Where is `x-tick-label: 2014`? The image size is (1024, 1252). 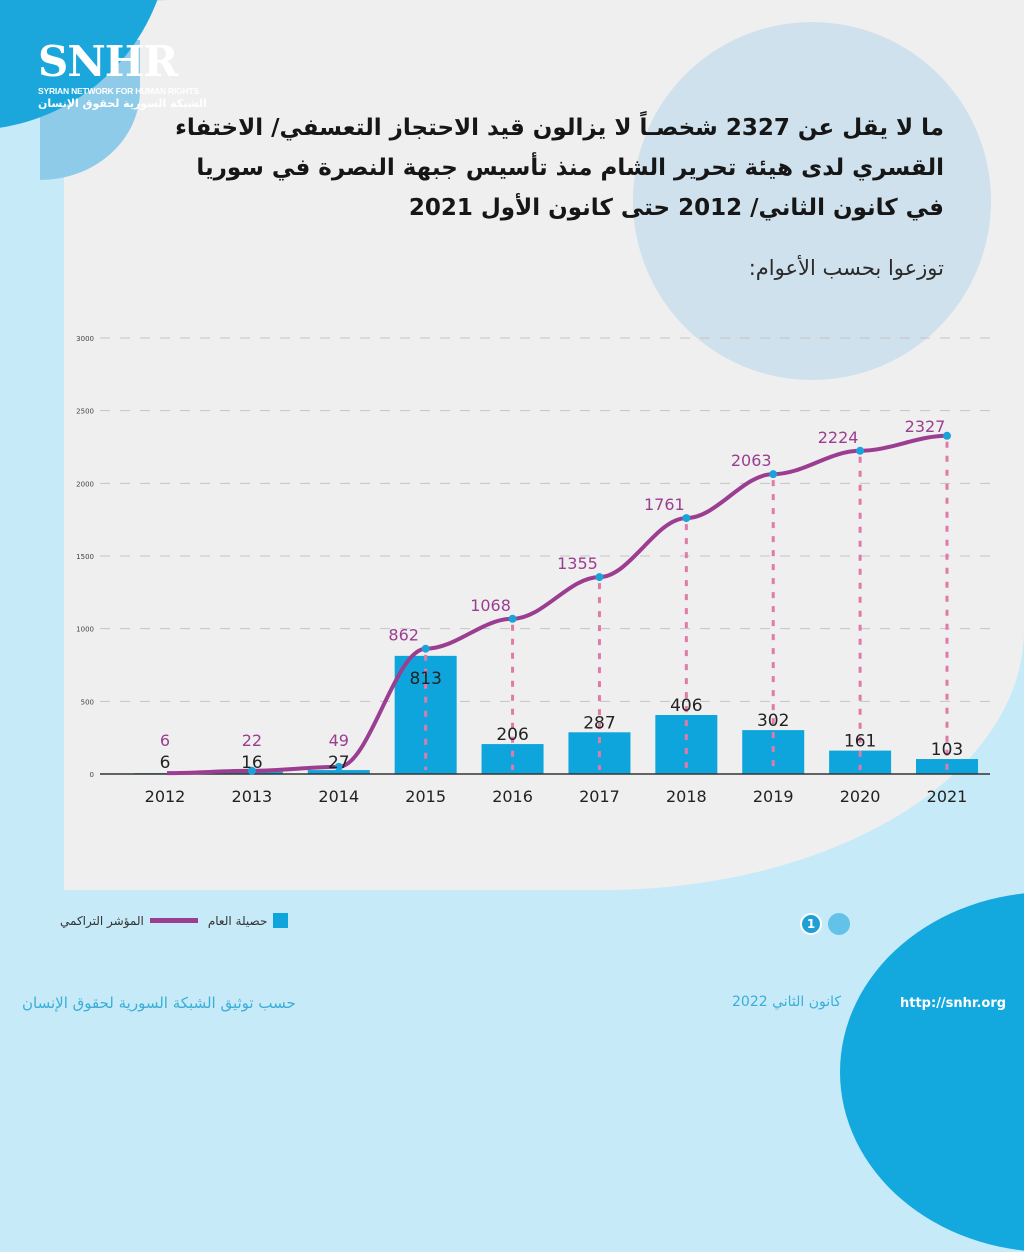 x-tick-label: 2014 is located at coordinates (338, 796).